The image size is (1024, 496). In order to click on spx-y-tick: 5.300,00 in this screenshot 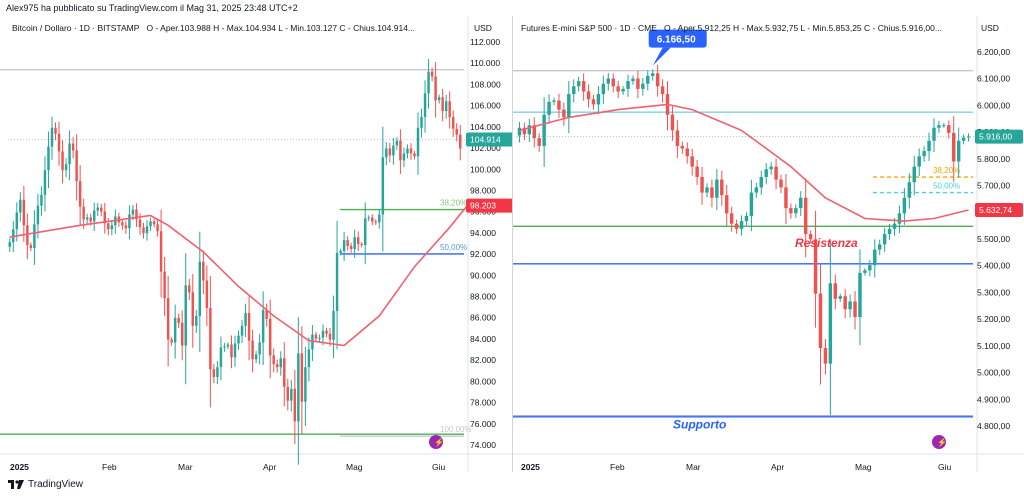, I will do `click(993, 292)`.